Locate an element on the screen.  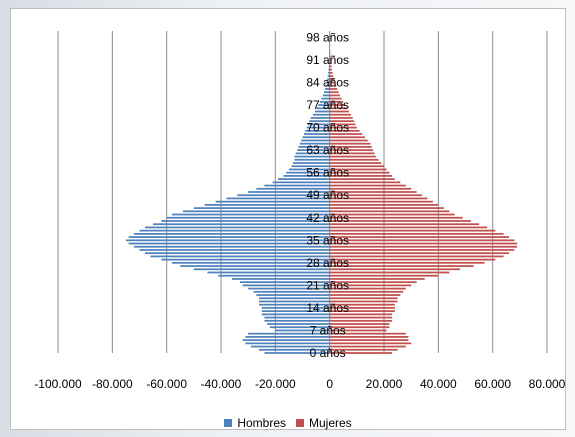
x-tick-label-8: 60.000 is located at coordinates (492, 384).